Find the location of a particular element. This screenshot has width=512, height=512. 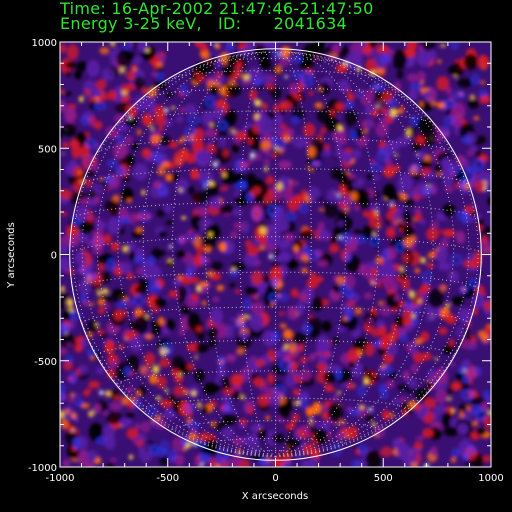

y-tick-label: 0 is located at coordinates (54, 256).